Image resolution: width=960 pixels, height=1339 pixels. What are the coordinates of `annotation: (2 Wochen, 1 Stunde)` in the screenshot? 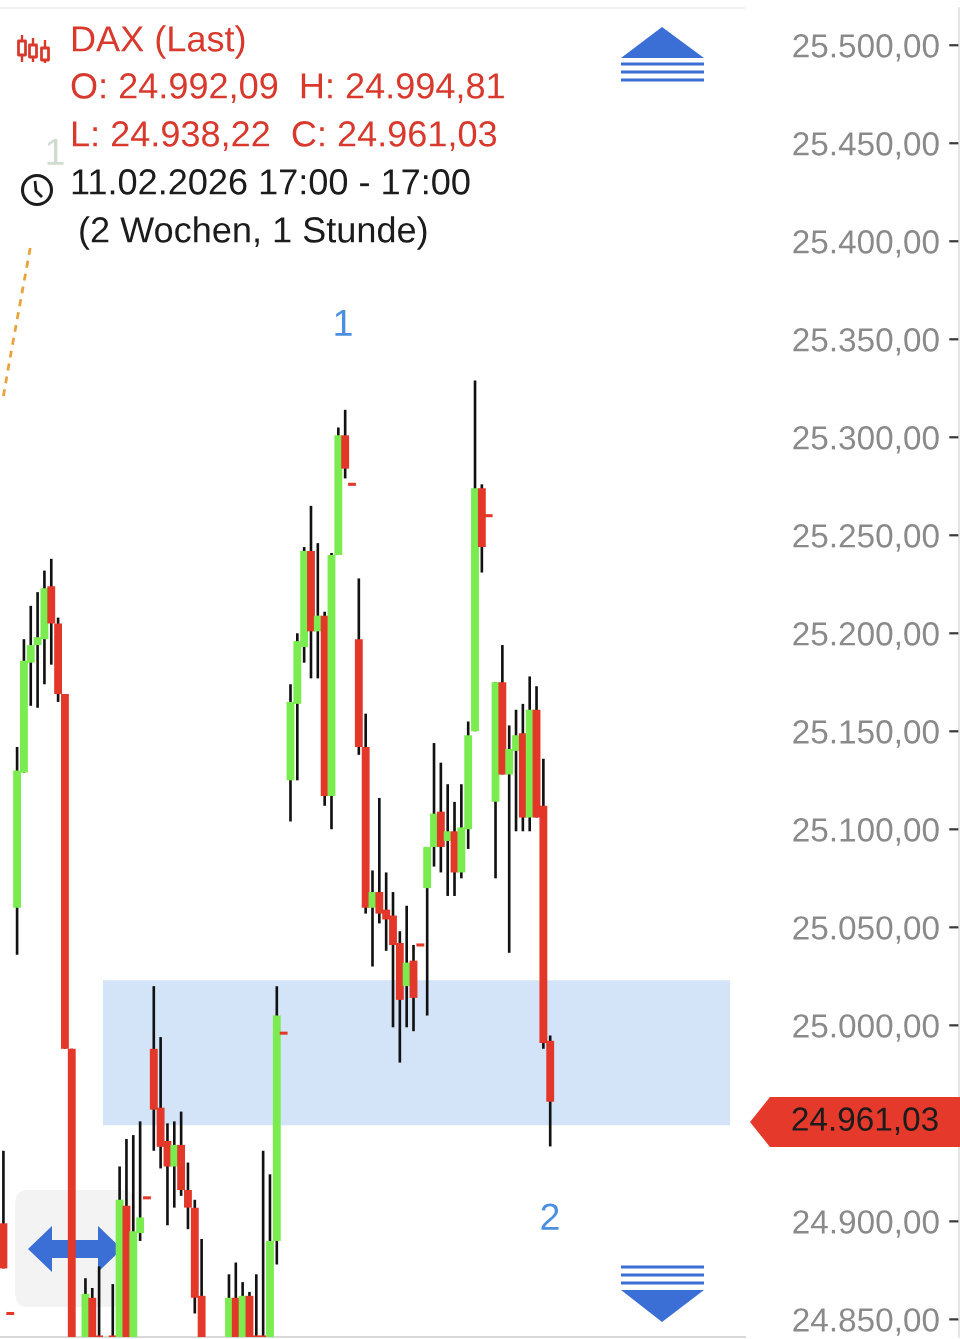 It's located at (253, 233).